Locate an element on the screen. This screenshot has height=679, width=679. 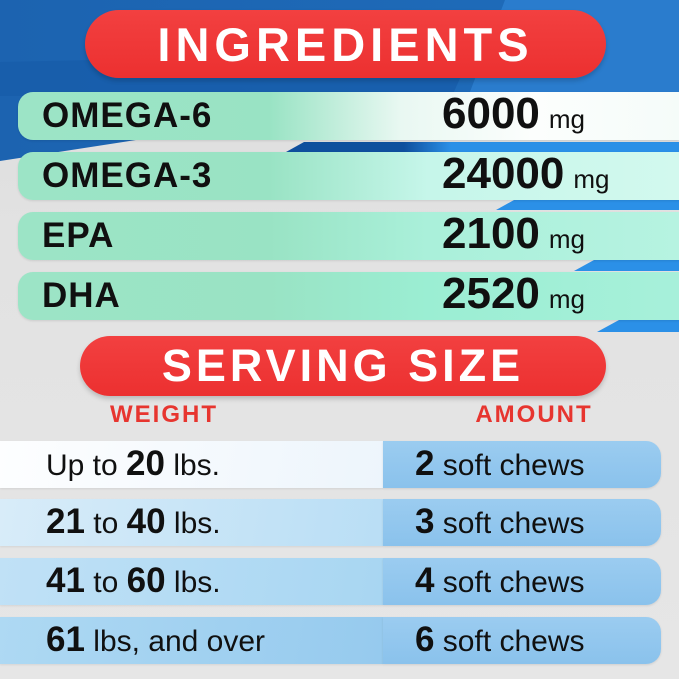
text-number: 40 is located at coordinates (146, 521).